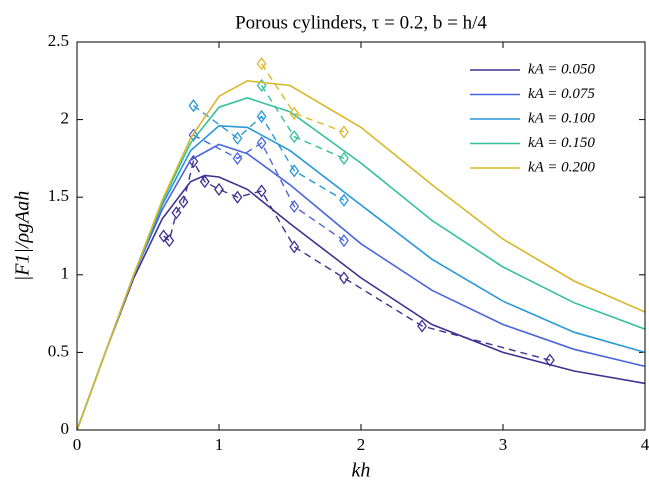 Image resolution: width=649 pixels, height=490 pixels. I want to click on legend-label: kA = 0.200, so click(561, 167).